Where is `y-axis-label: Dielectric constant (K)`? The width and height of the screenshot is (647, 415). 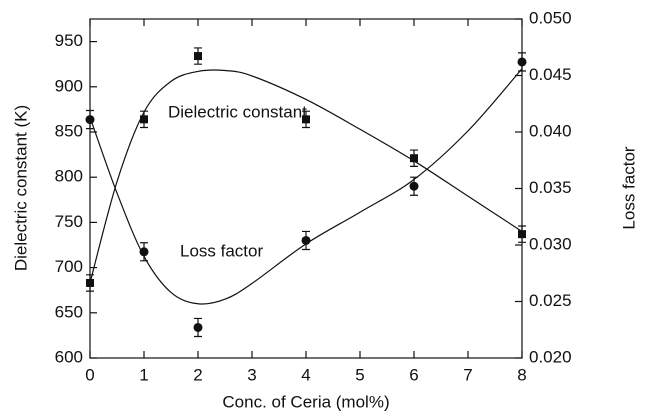
y-axis-label: Dielectric constant (K) is located at coordinates (20, 188).